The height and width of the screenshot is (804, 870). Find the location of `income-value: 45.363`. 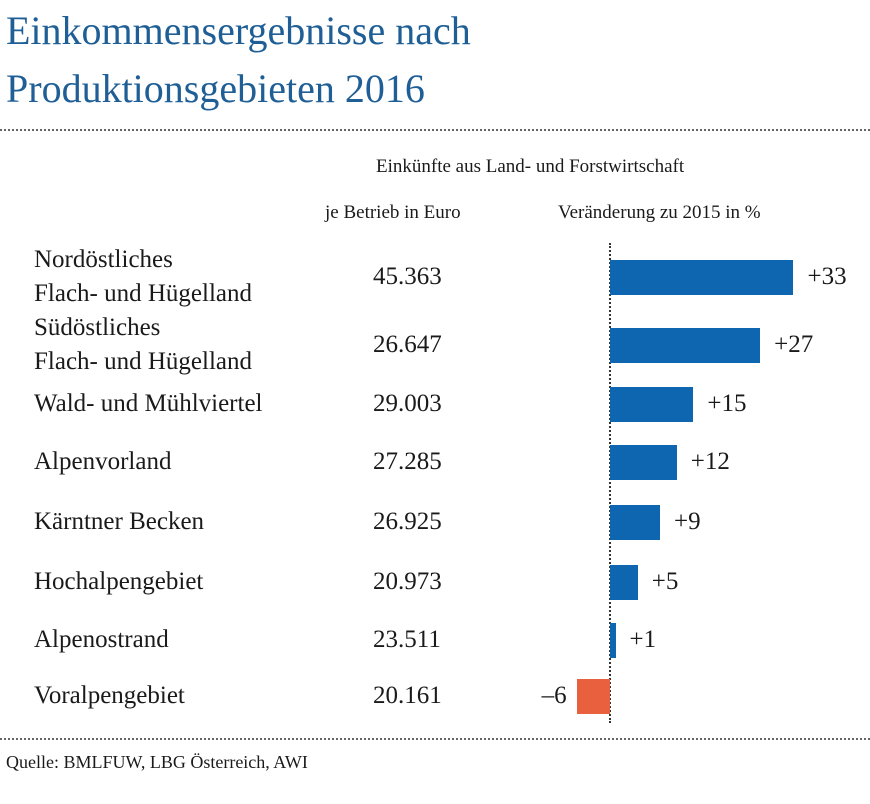

income-value: 45.363 is located at coordinates (407, 276).